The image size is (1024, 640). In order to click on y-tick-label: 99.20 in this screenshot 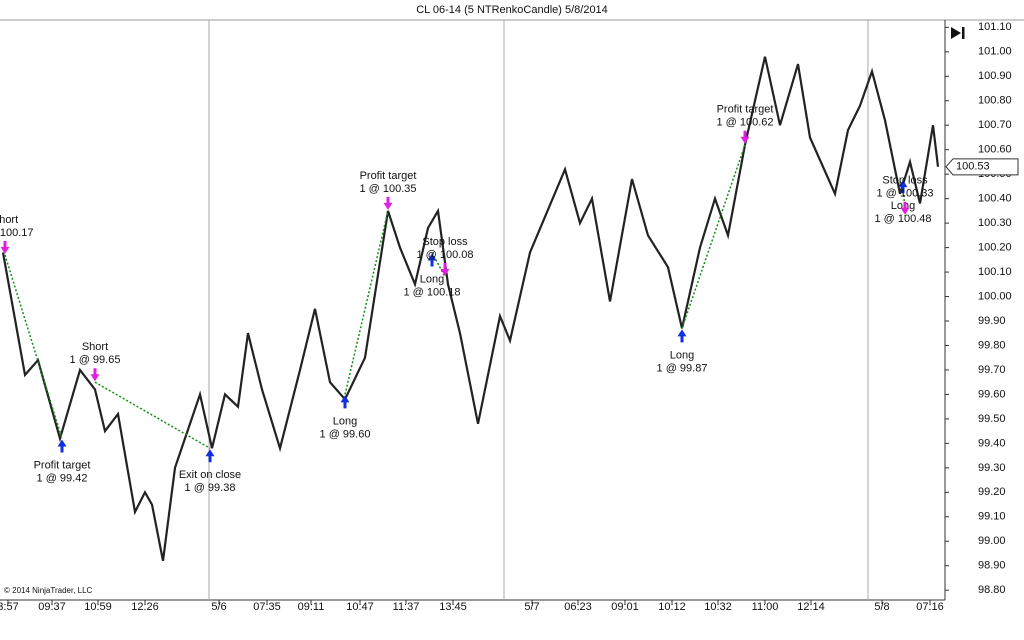, I will do `click(992, 492)`.